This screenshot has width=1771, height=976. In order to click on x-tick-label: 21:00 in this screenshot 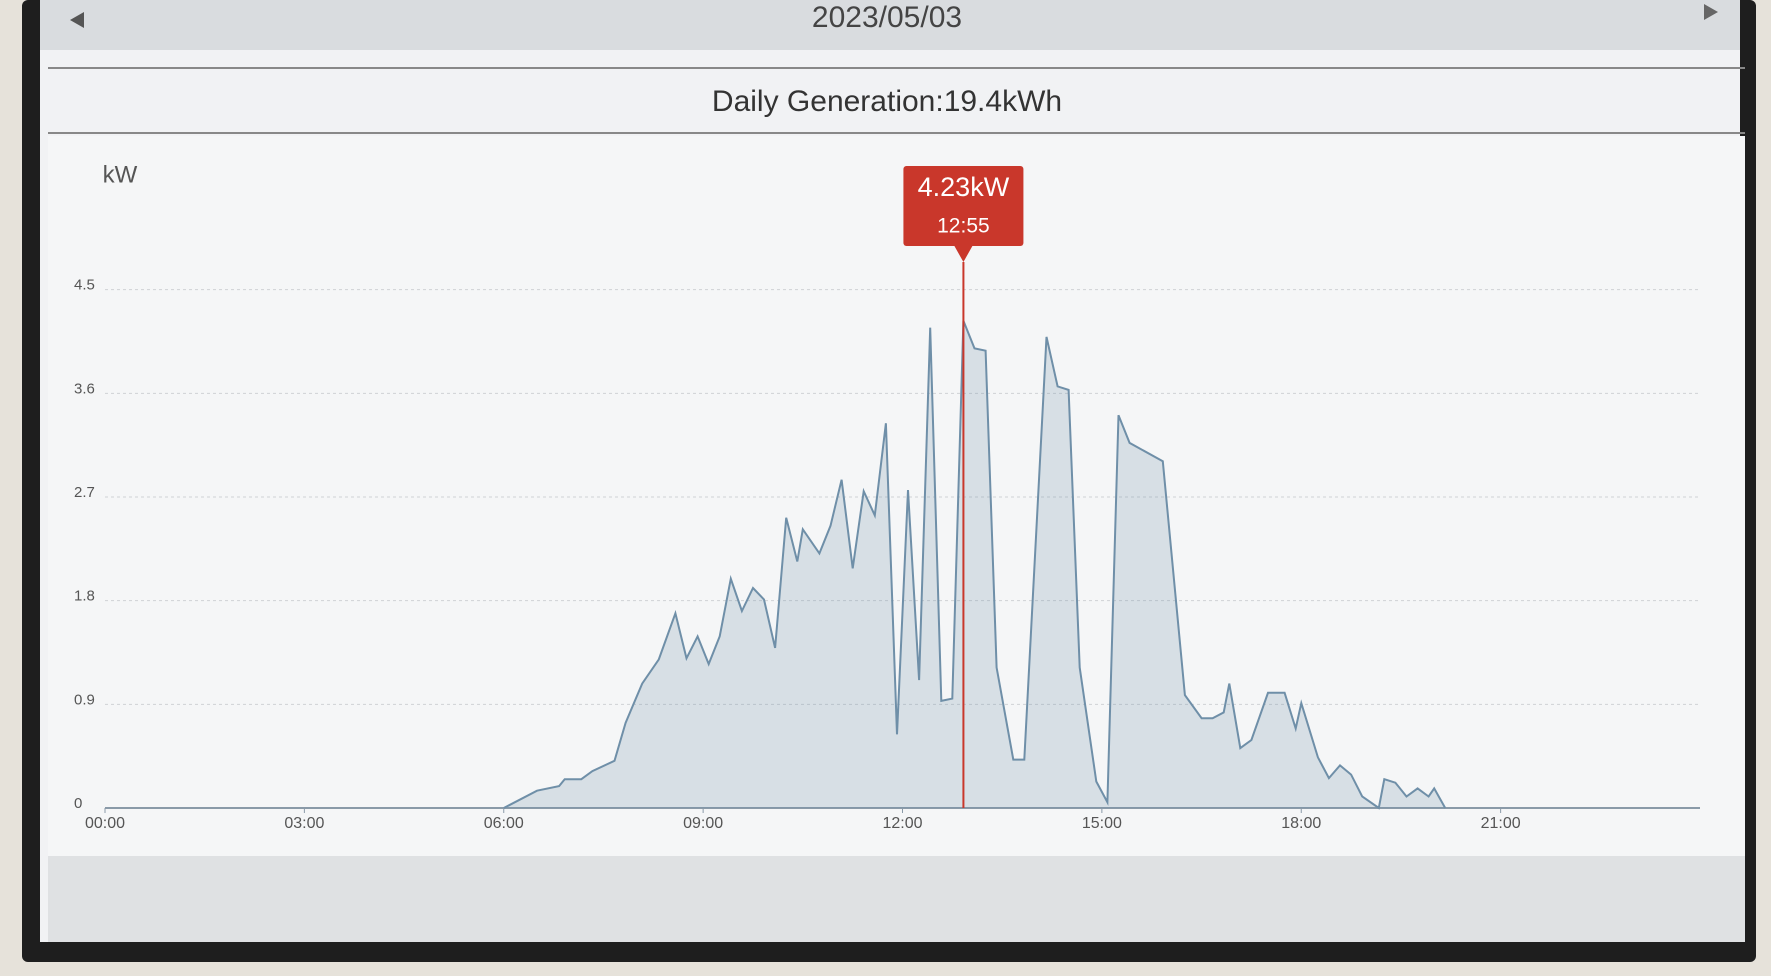, I will do `click(1501, 823)`.